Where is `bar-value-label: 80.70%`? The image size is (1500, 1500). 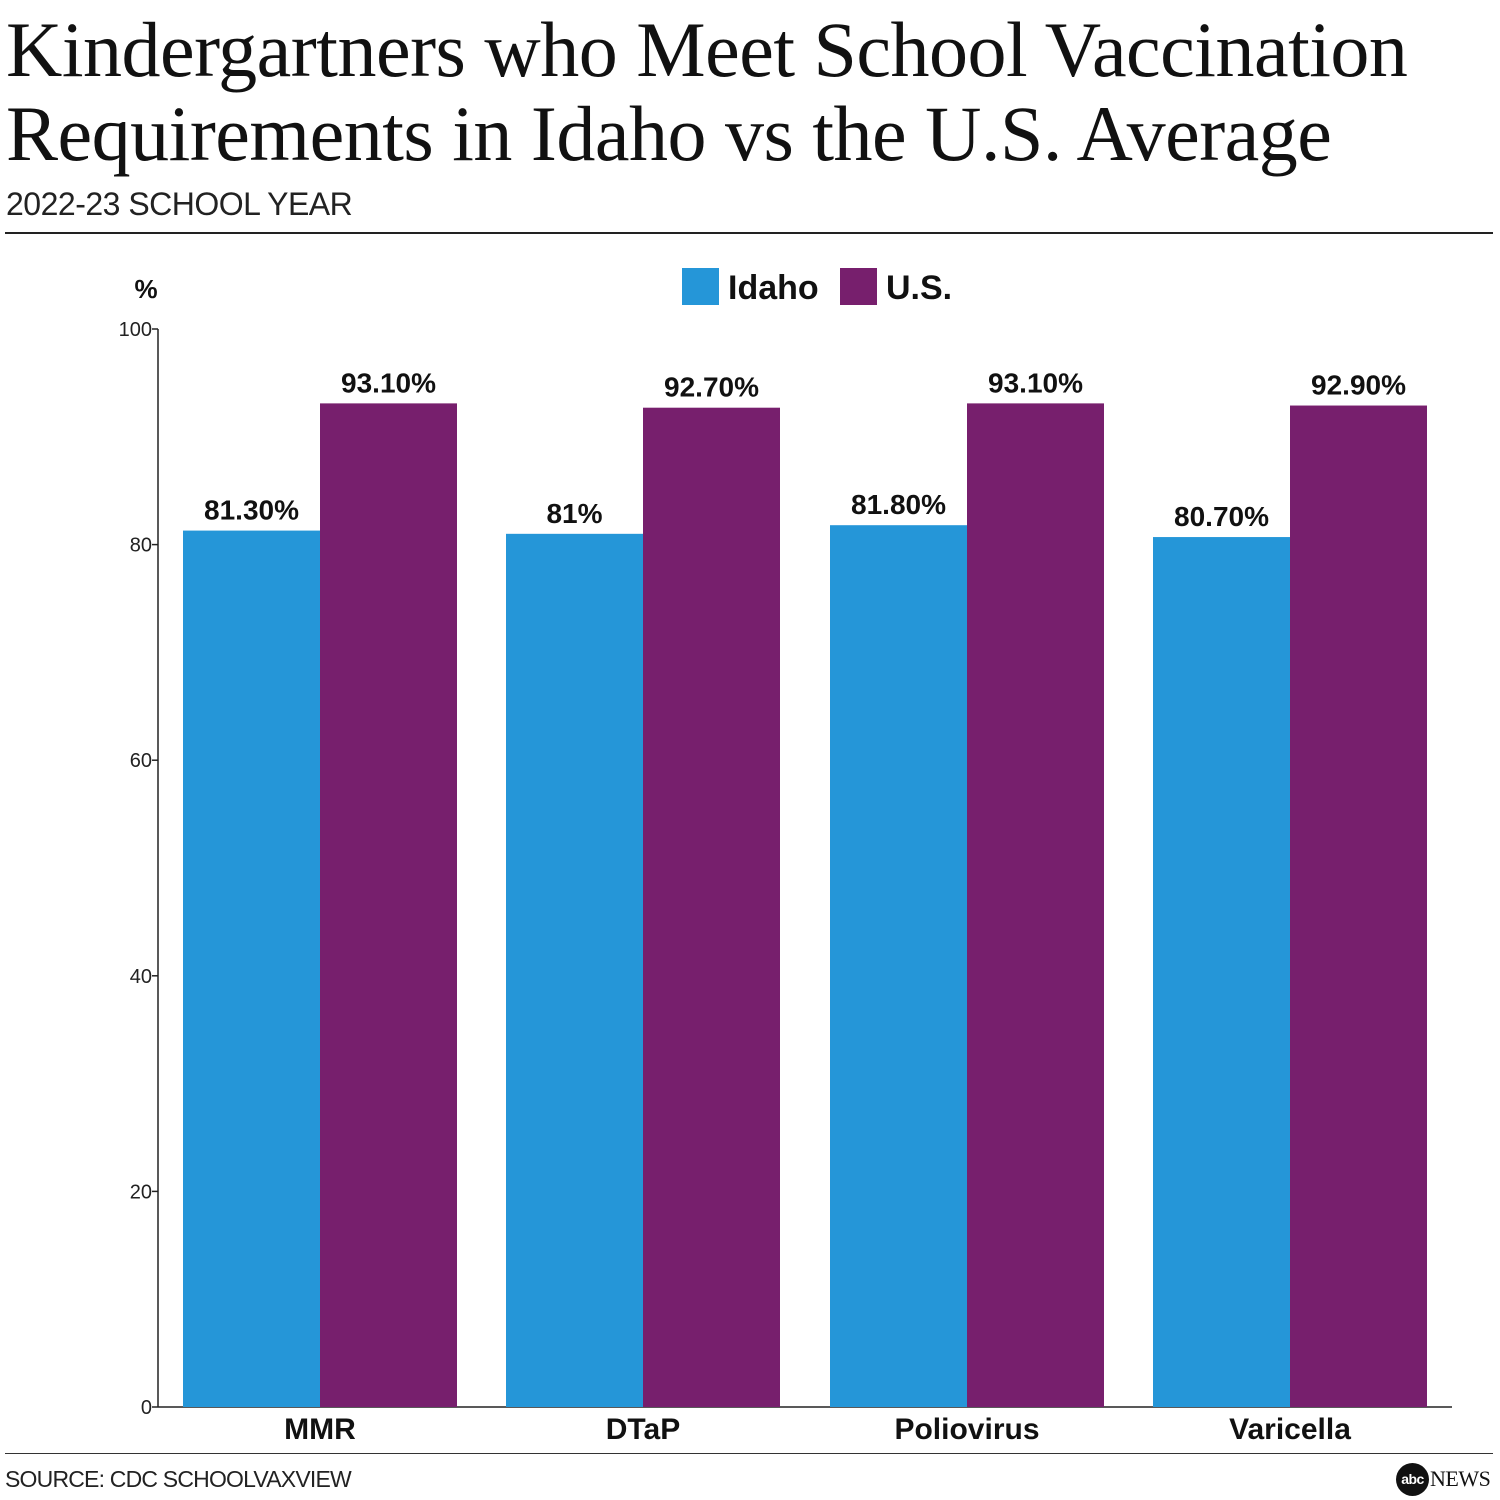 bar-value-label: 80.70% is located at coordinates (1221, 516).